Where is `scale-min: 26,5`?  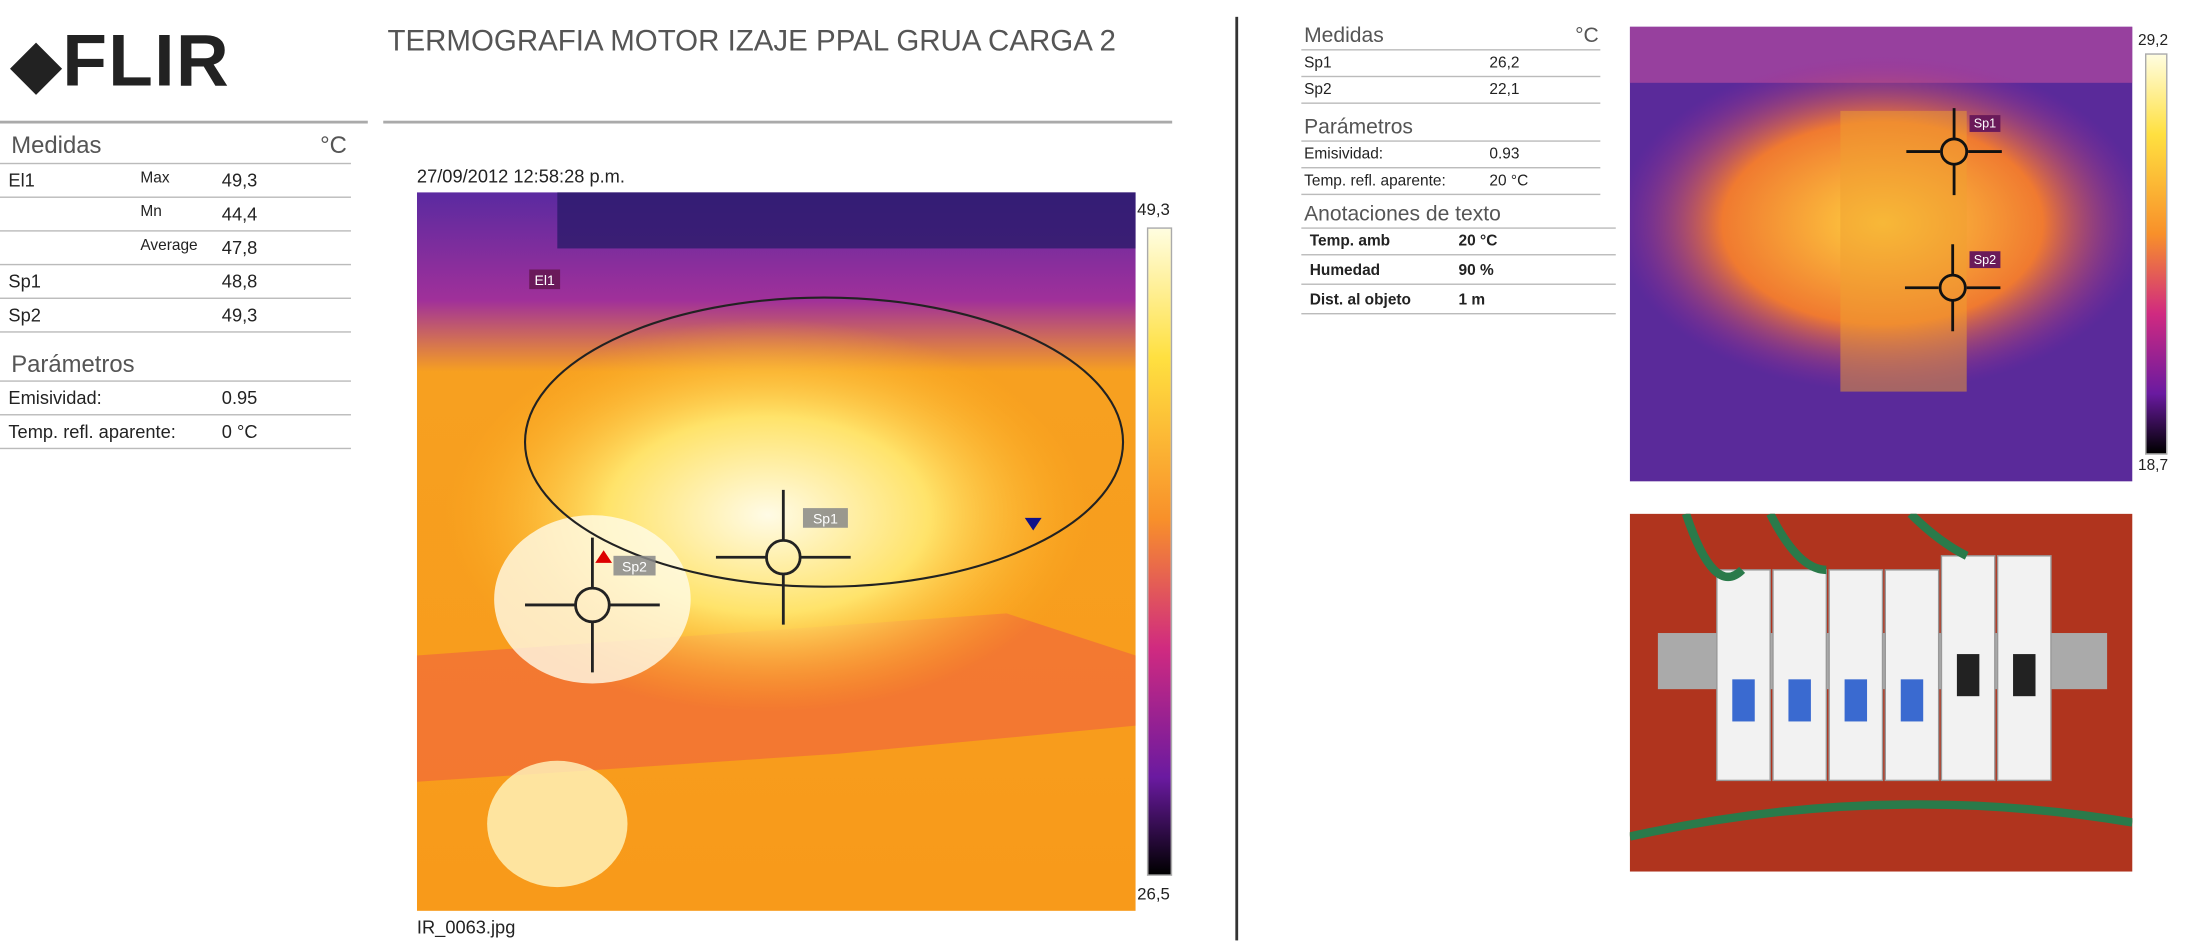 scale-min: 26,5 is located at coordinates (1153, 894).